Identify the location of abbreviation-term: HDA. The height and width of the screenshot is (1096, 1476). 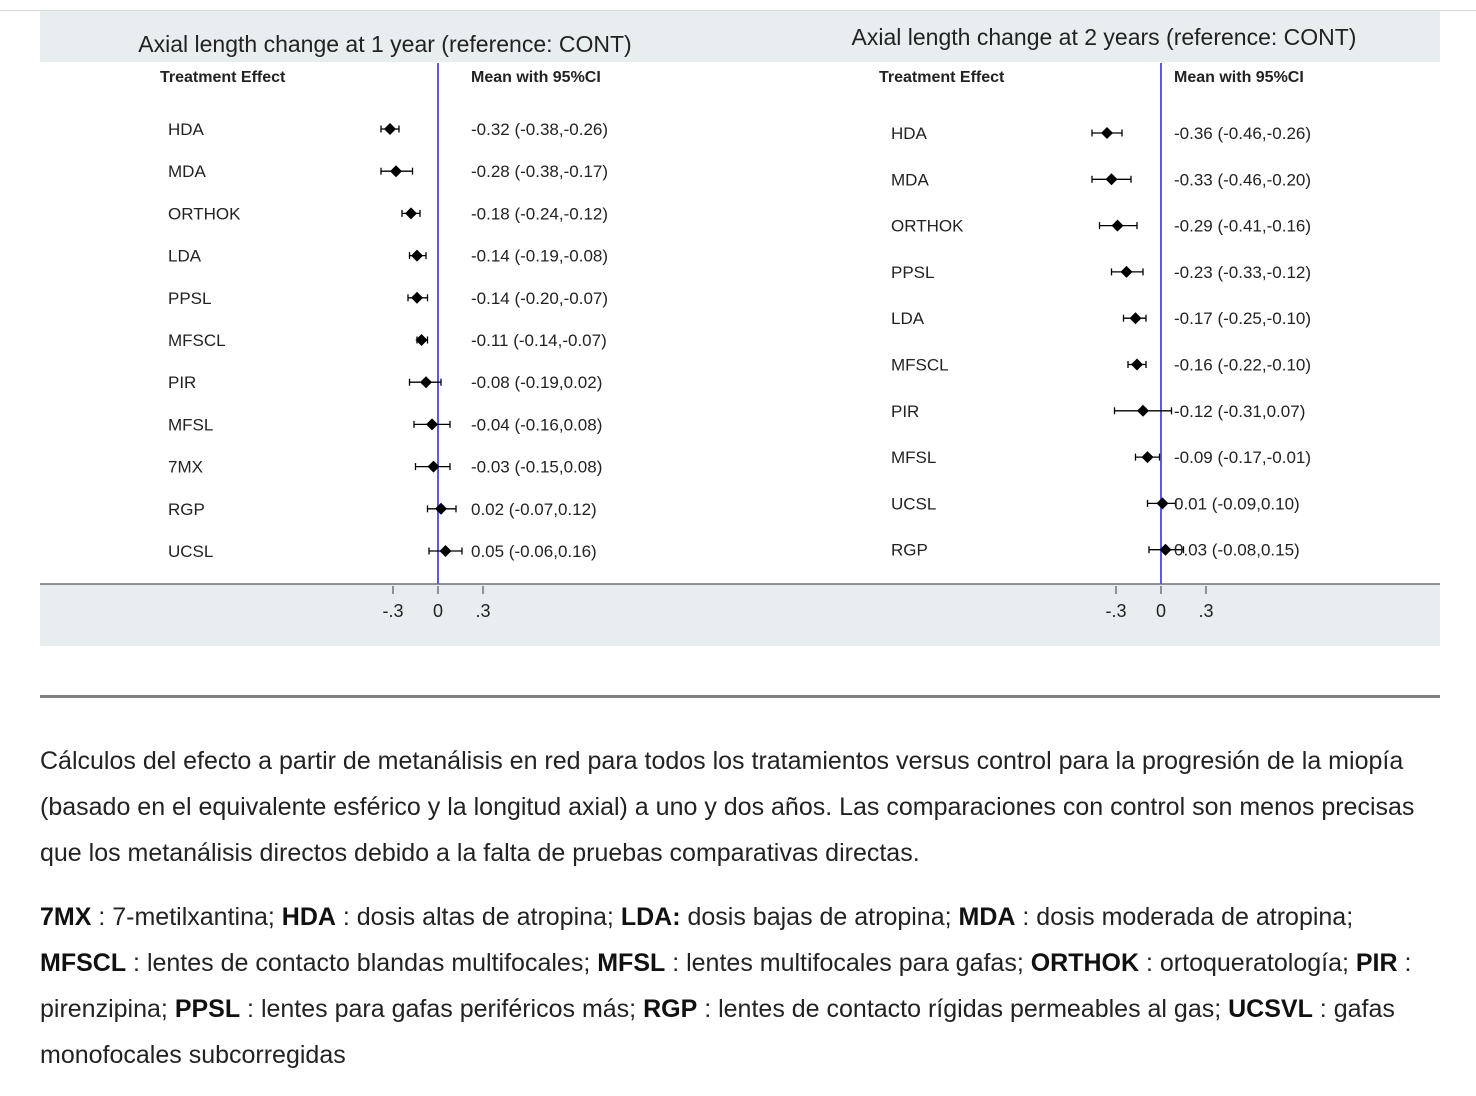
(308, 917).